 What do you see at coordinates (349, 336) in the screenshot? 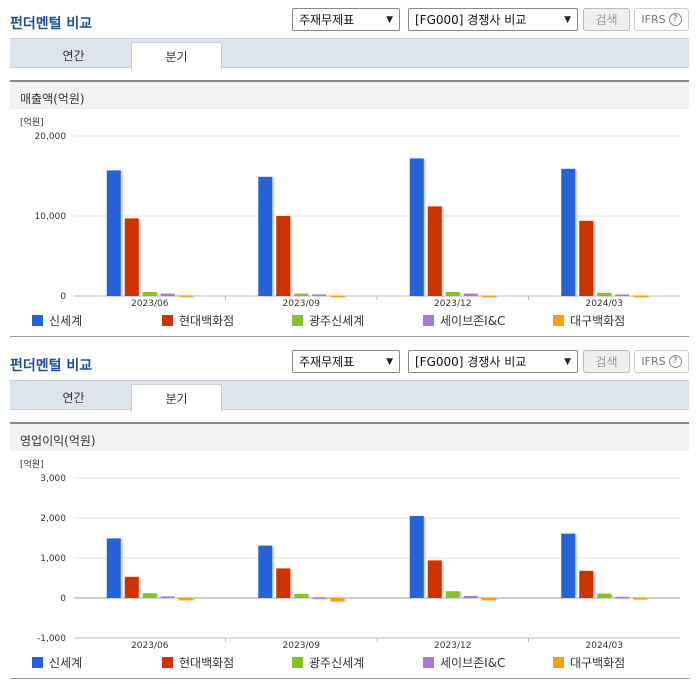
I see `section-divider` at bounding box center [349, 336].